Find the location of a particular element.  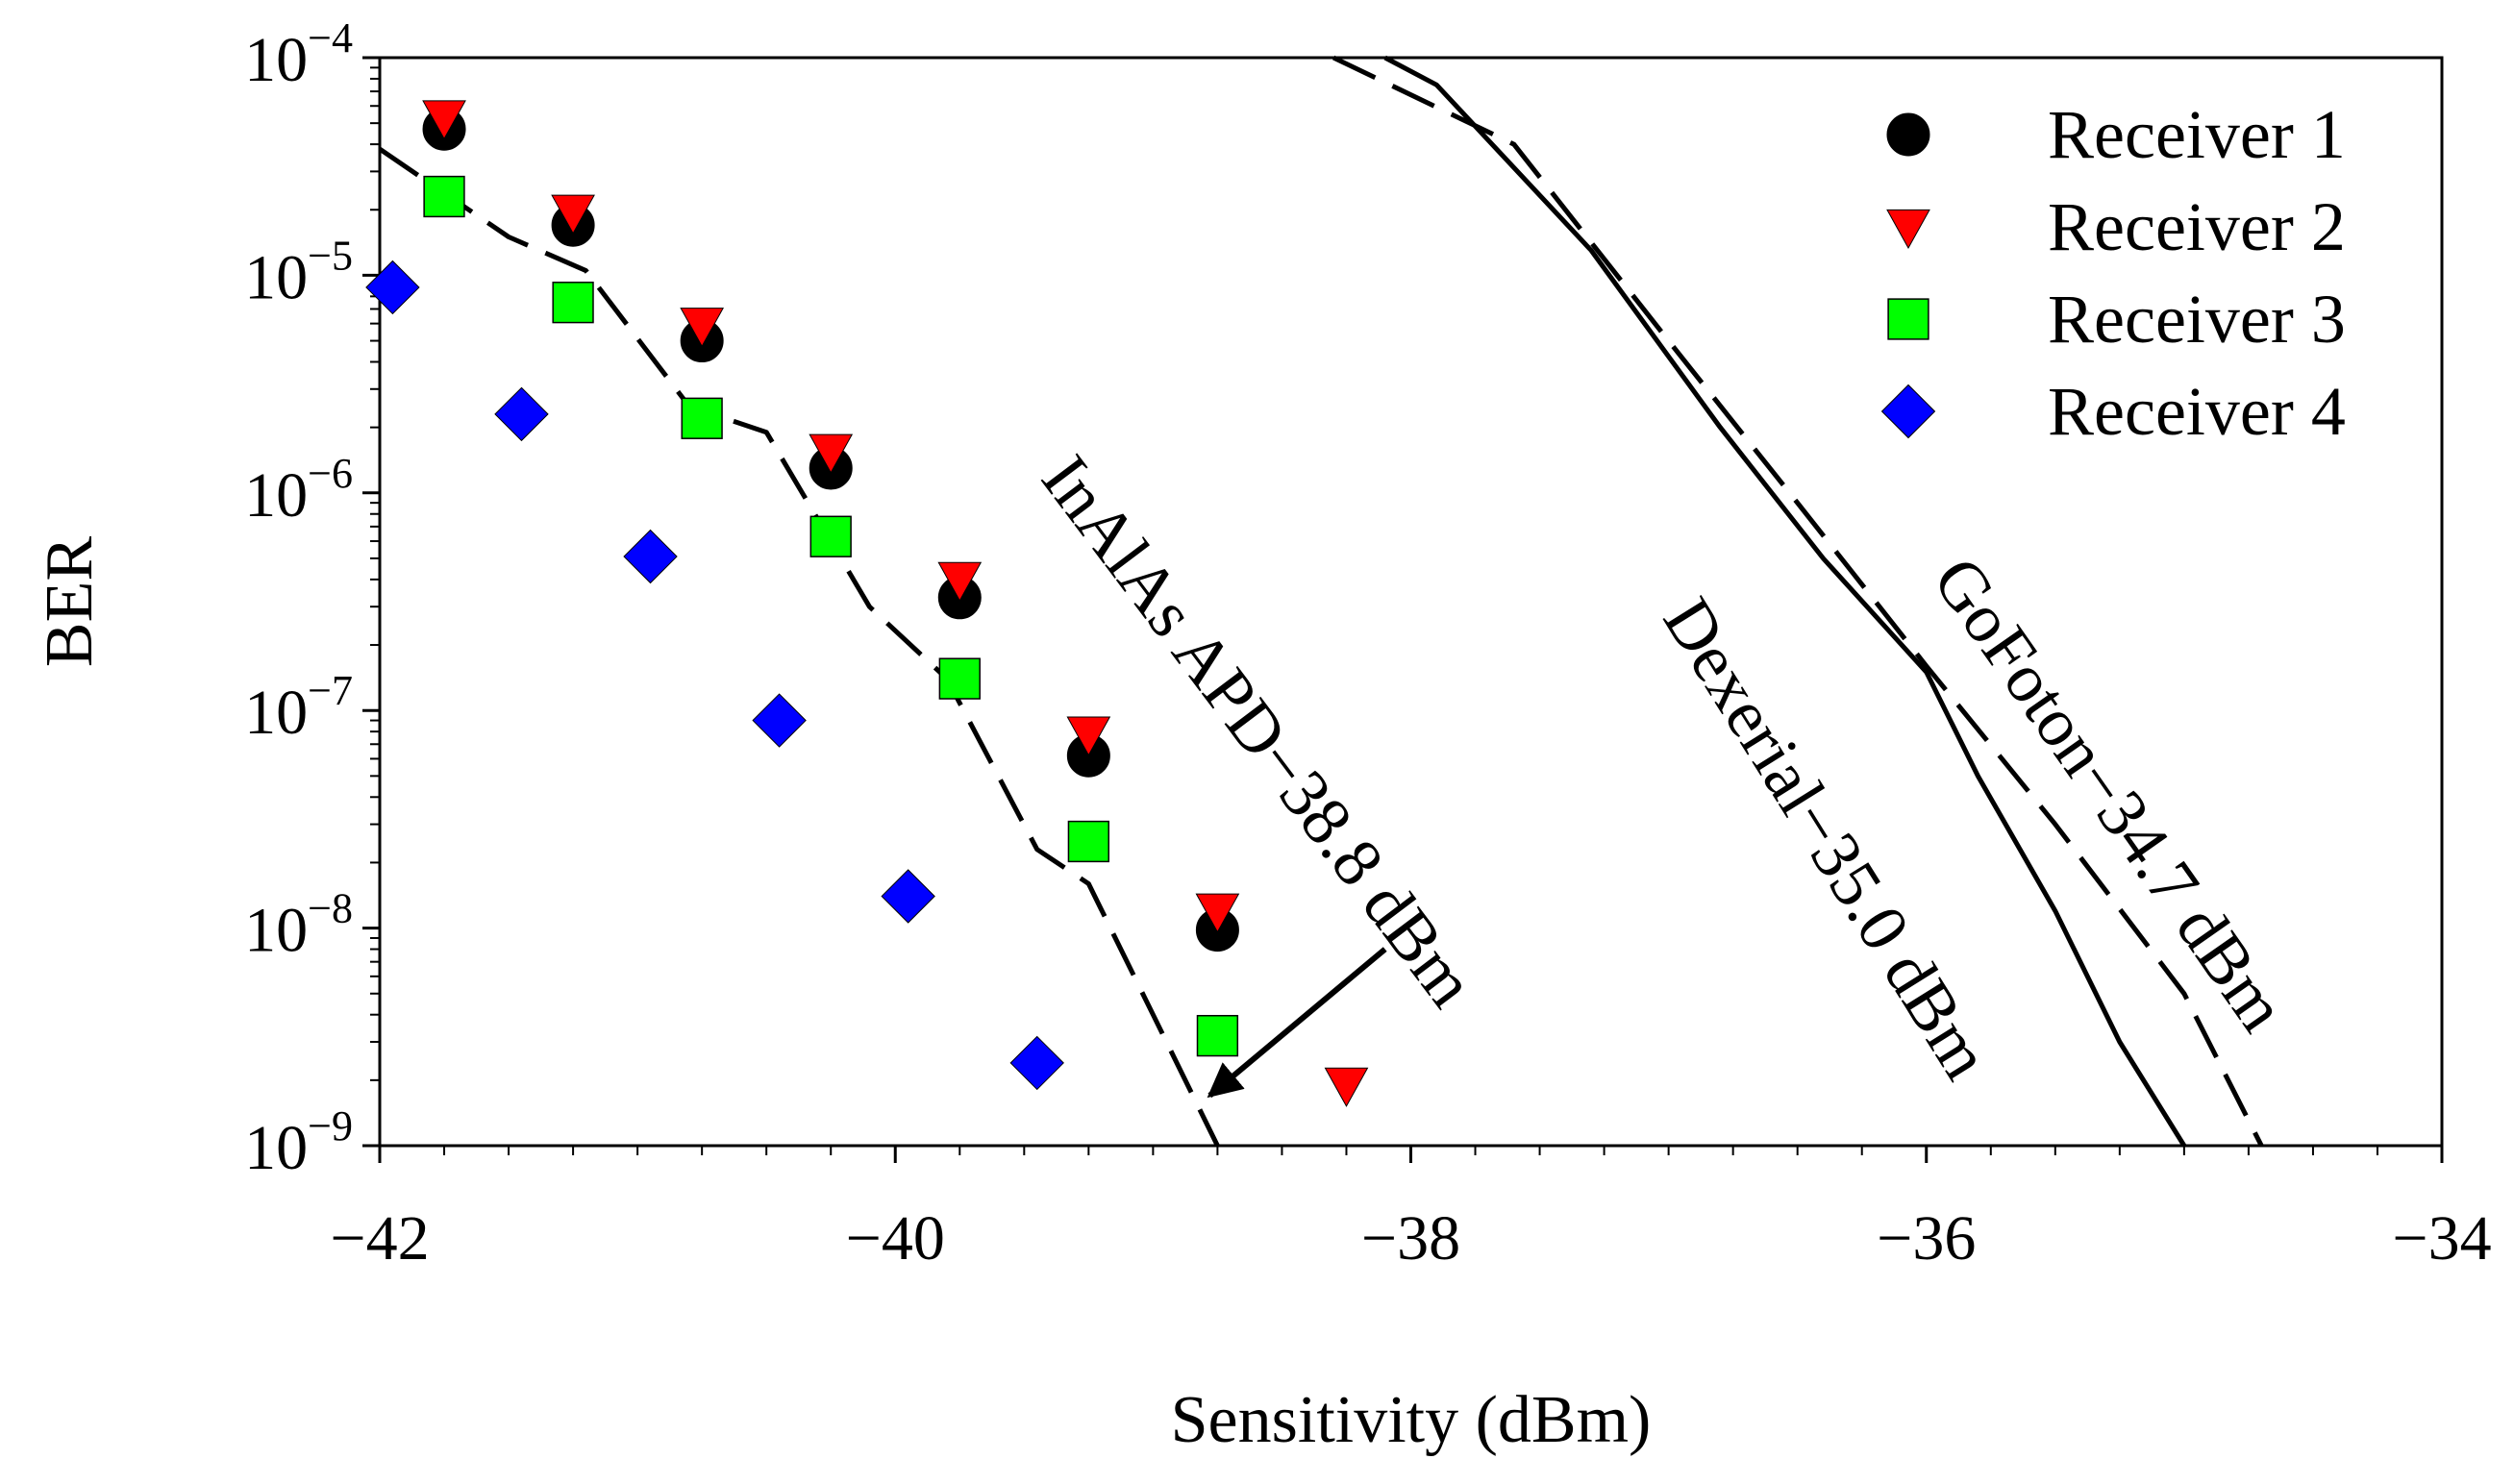

y-tick-exponent: −9 is located at coordinates (330, 1126).